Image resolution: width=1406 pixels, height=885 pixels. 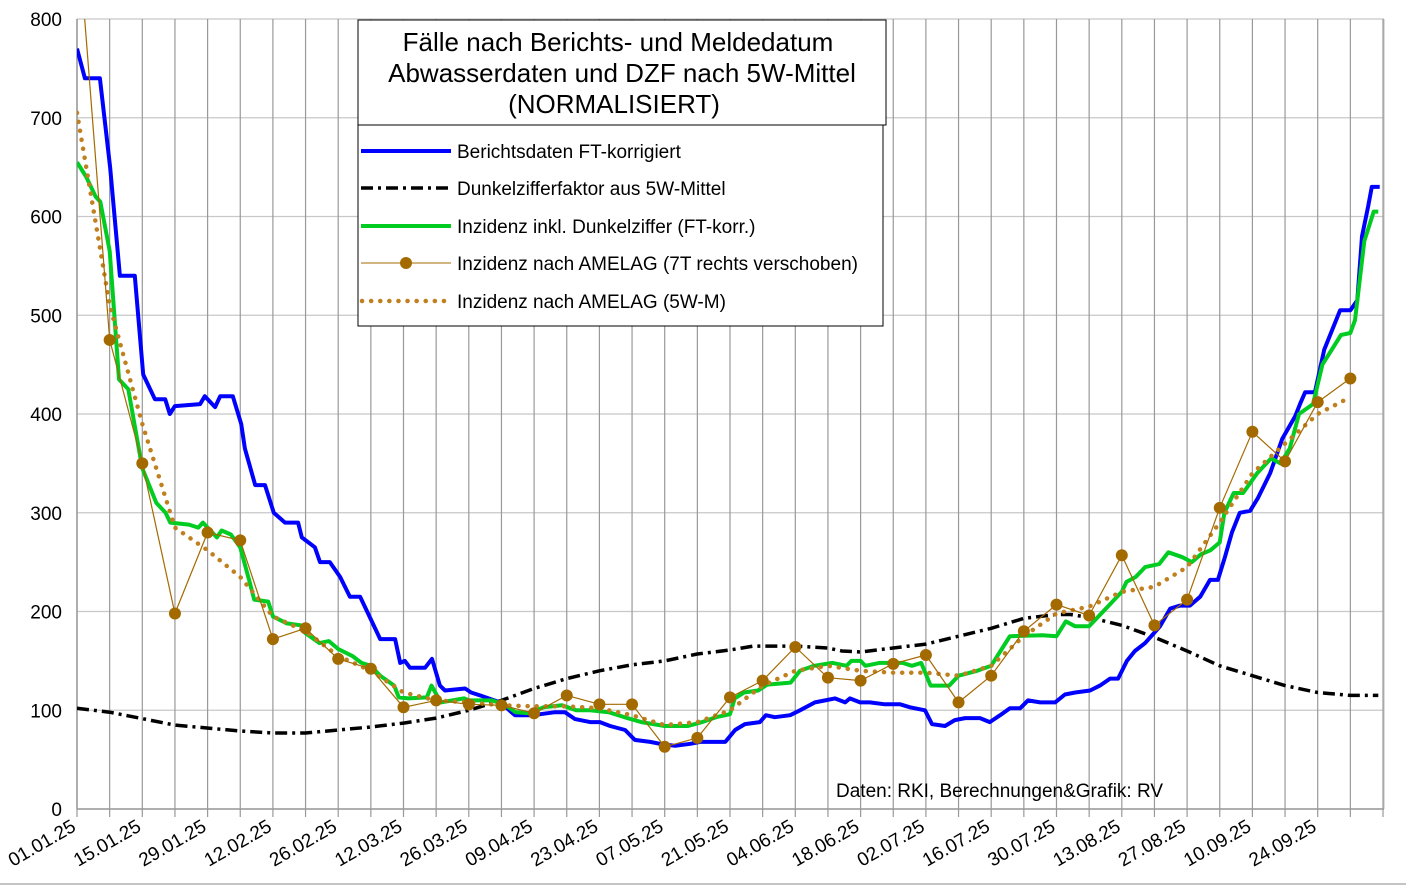 I want to click on chart-title-line-2: Abwasserdaten und DZF nach 5W-Mittel, so click(x=622, y=73).